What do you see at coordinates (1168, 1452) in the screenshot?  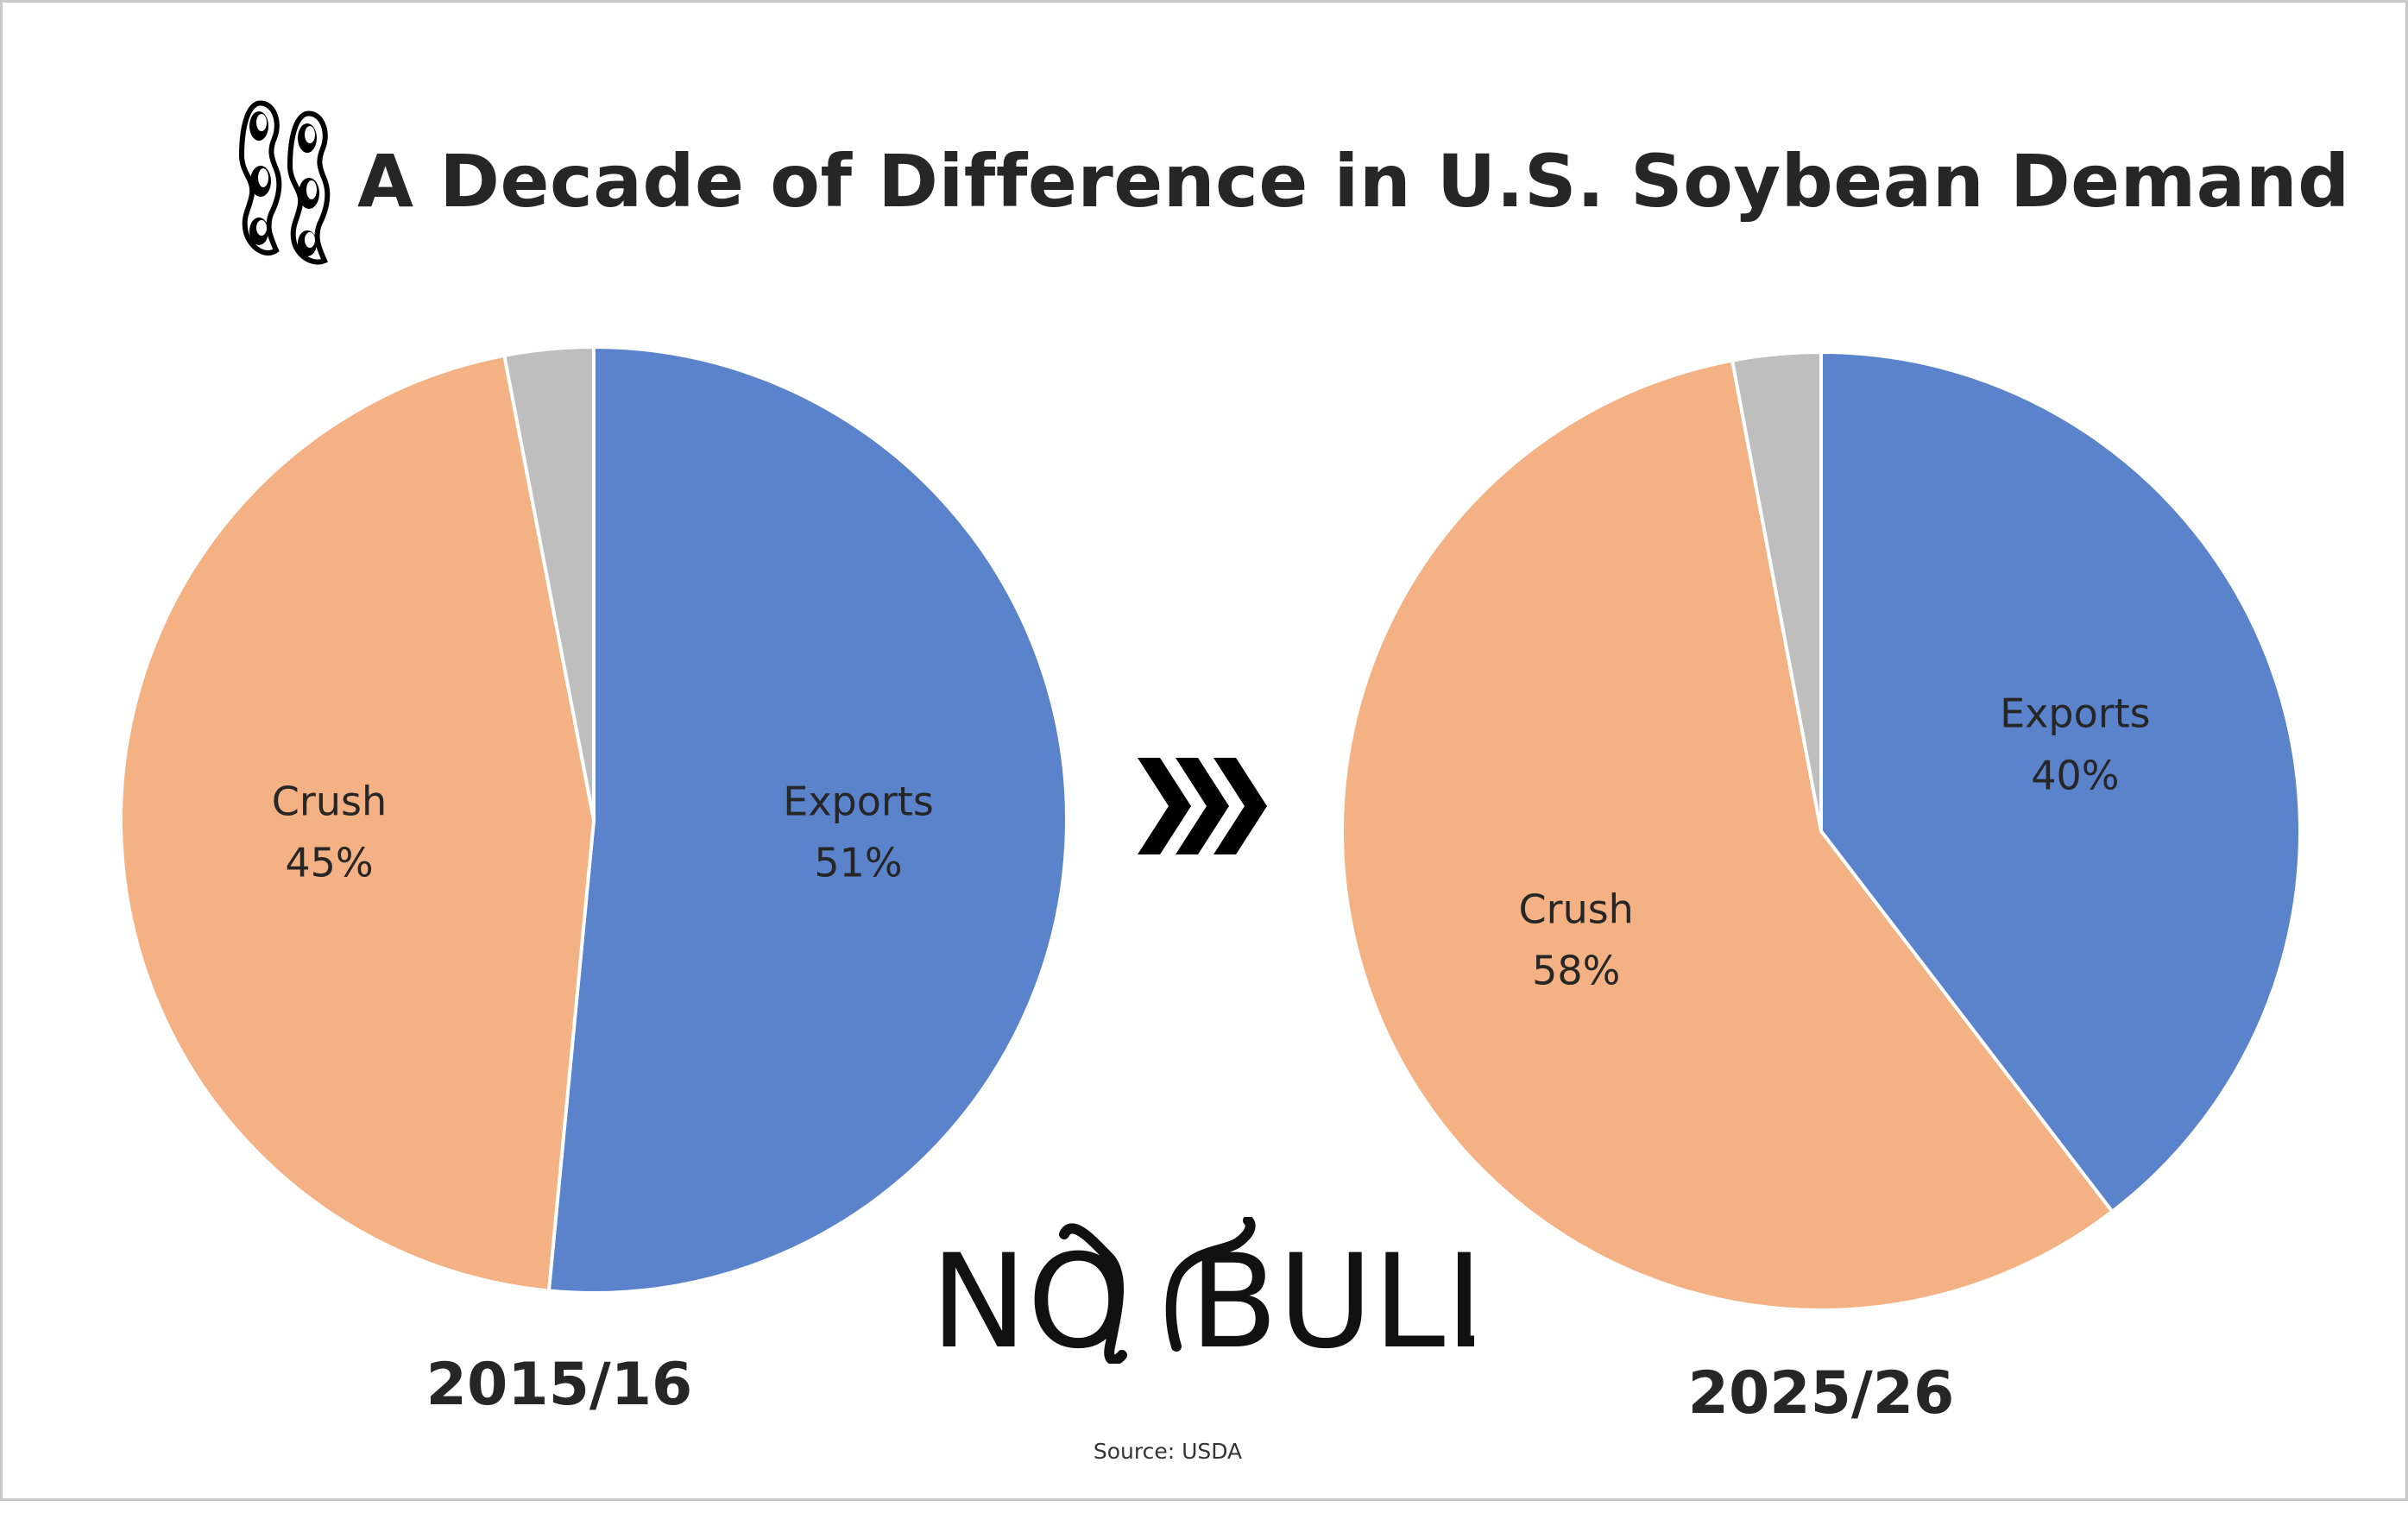 I see `source-note: Source: USDA` at bounding box center [1168, 1452].